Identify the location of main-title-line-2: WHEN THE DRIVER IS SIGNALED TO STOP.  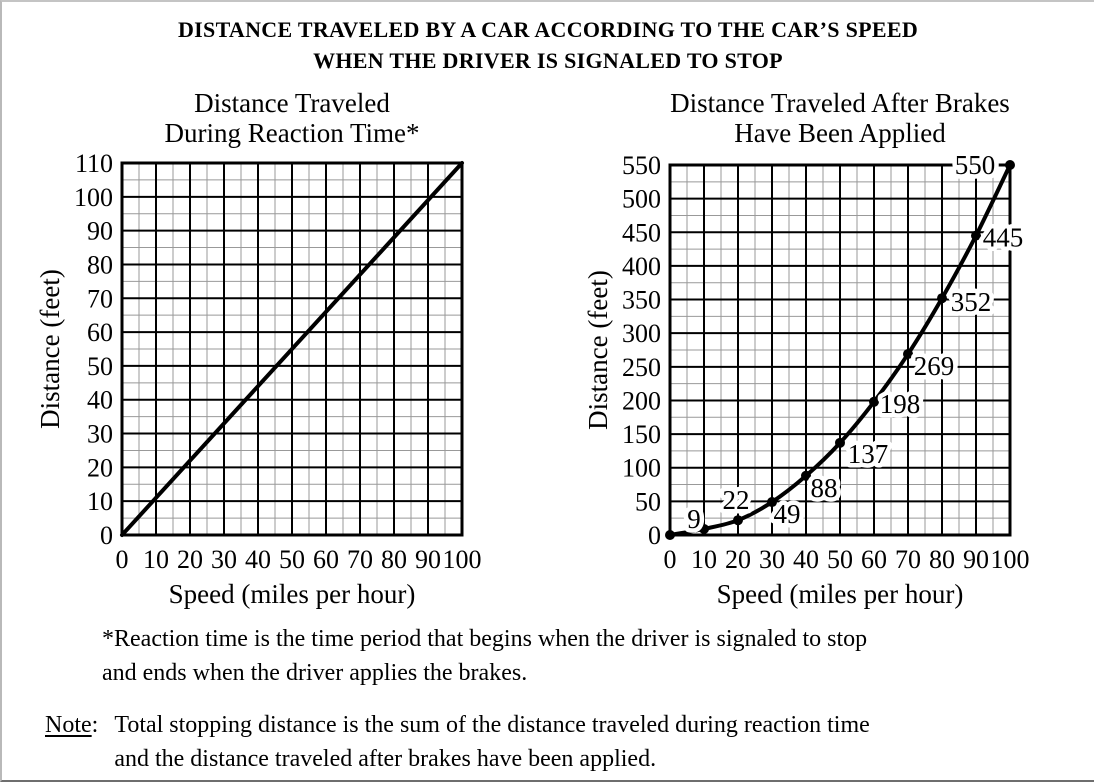
(548, 60).